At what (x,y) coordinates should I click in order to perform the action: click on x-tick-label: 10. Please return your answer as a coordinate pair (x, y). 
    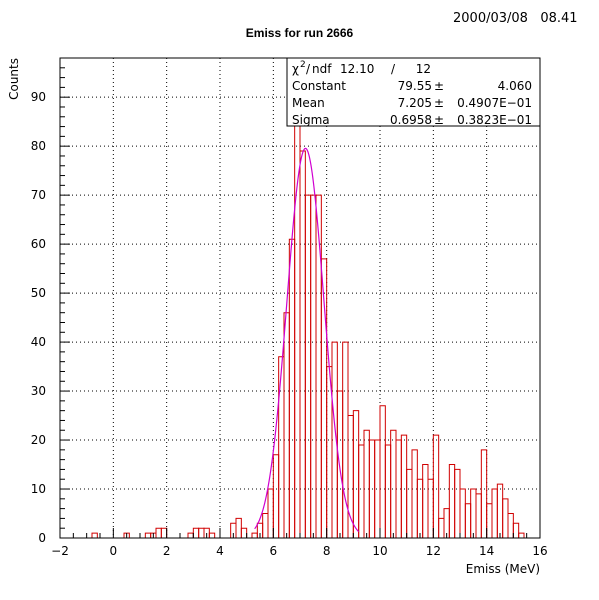
    Looking at the image, I should click on (379, 551).